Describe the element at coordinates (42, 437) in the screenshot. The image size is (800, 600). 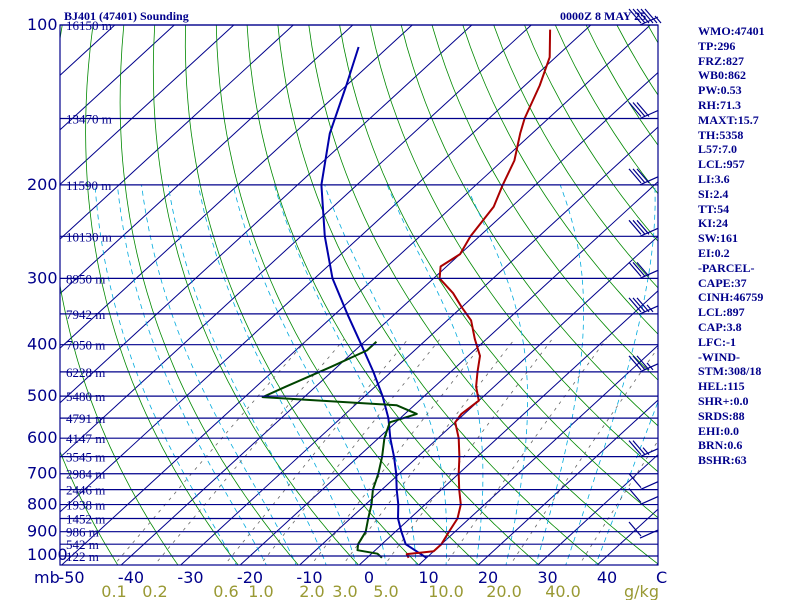
I see `pressure-tick-label: 600` at that location.